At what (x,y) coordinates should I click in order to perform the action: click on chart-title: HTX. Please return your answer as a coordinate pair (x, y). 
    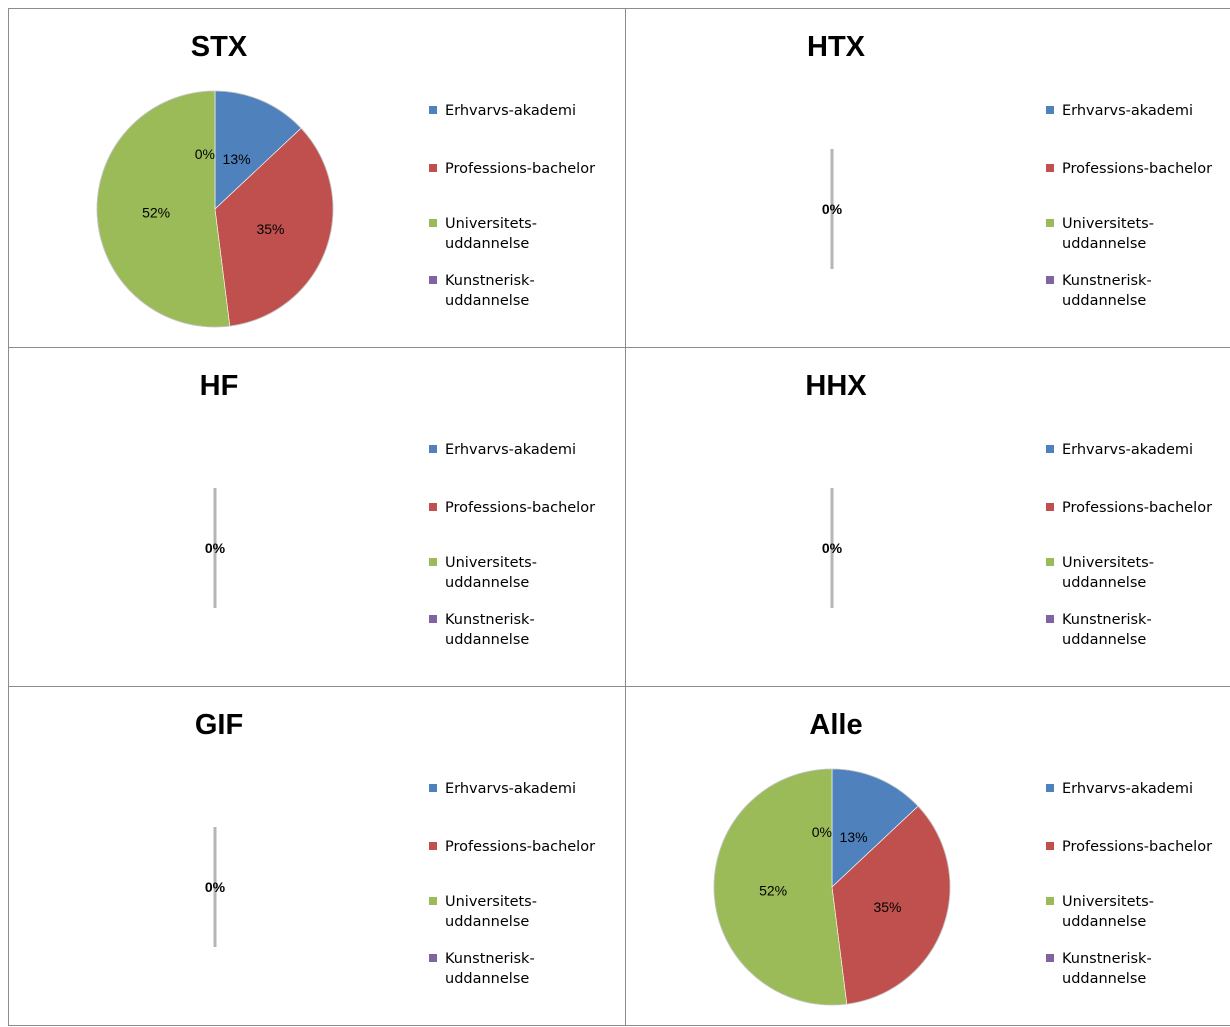
    Looking at the image, I should click on (836, 47).